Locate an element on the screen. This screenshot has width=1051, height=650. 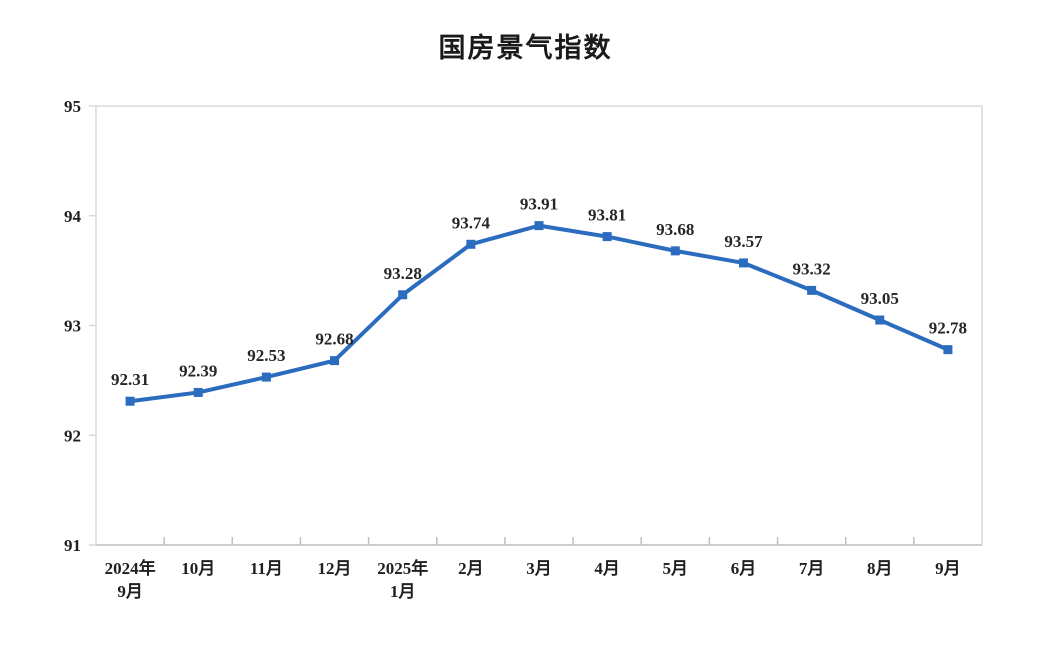
x-axis-label: 8月 is located at coordinates (880, 568).